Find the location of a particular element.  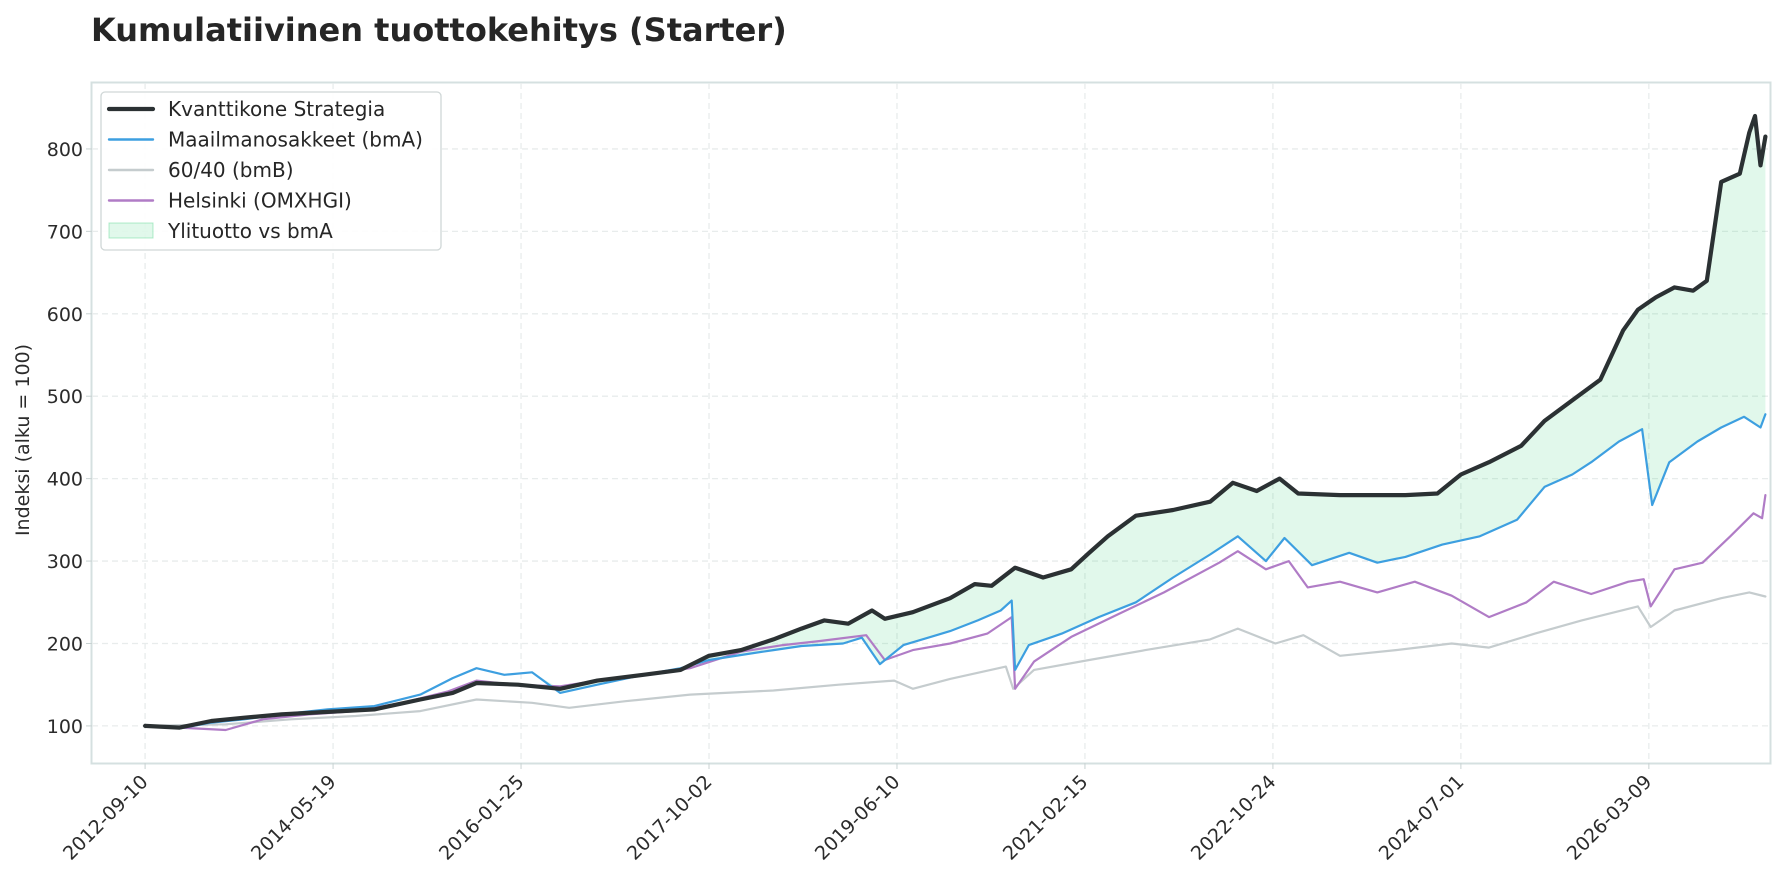

x-tick-label: 2021-02-15 is located at coordinates (1046, 818).